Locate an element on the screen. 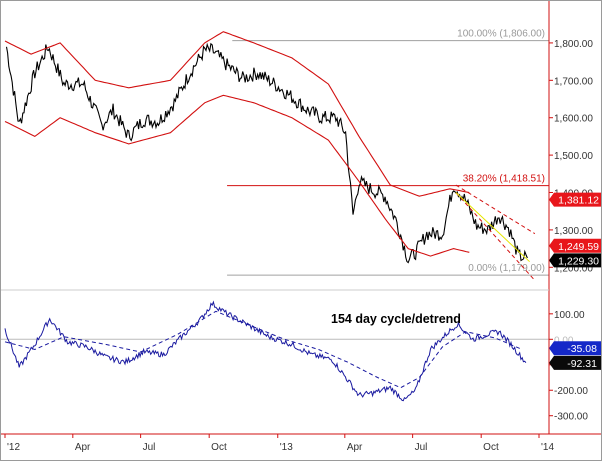 The width and height of the screenshot is (602, 465). cycle-value-tag-label: -92.31 is located at coordinates (582, 364).